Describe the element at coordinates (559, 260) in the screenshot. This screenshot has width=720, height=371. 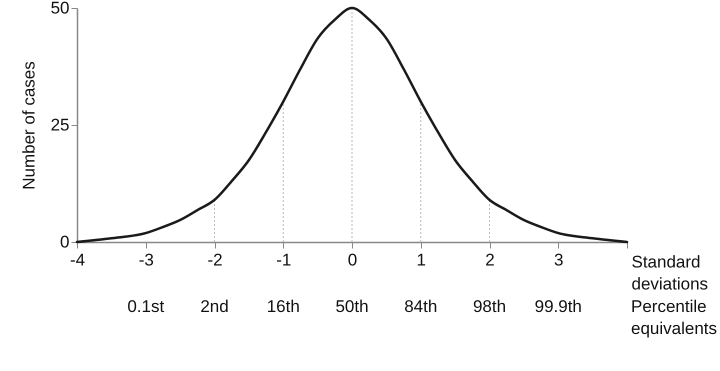
I see `x-tick-label: 3` at that location.